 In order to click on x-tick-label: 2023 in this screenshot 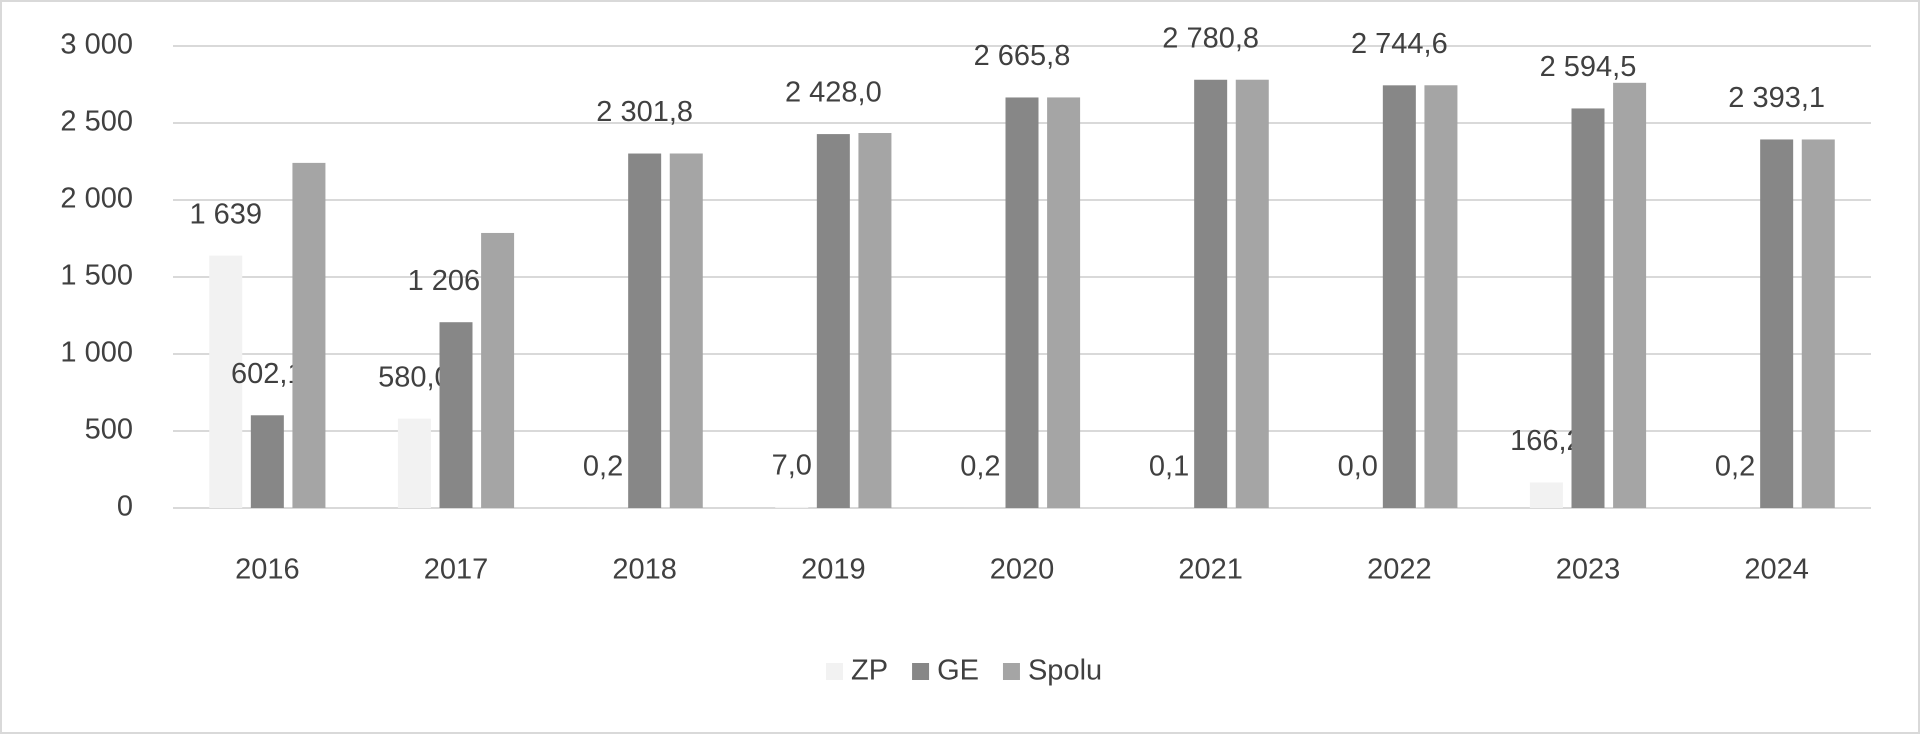, I will do `click(1588, 570)`.